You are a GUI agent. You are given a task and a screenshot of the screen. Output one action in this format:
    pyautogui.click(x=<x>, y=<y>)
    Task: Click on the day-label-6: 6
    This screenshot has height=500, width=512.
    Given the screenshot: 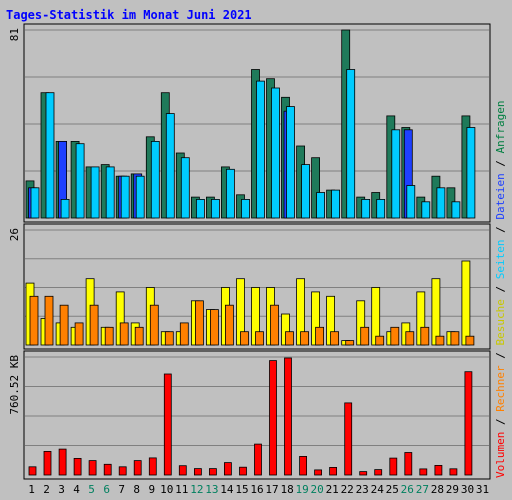 What is the action you would take?
    pyautogui.click(x=106, y=489)
    